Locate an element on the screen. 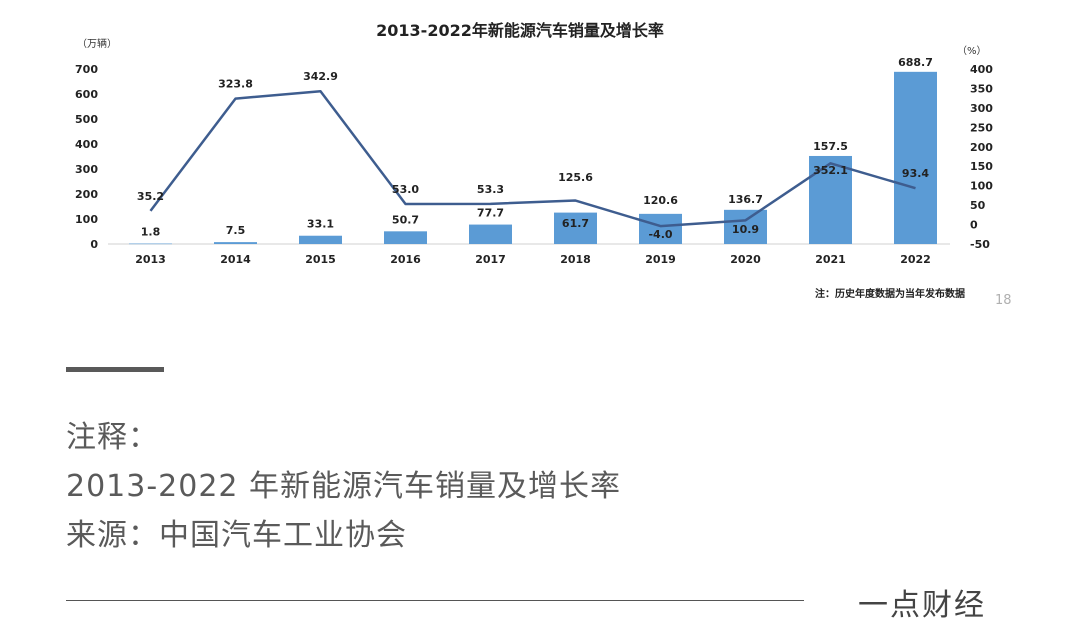 The width and height of the screenshot is (1080, 641). growth-value-label: 53.3 is located at coordinates (490, 189).